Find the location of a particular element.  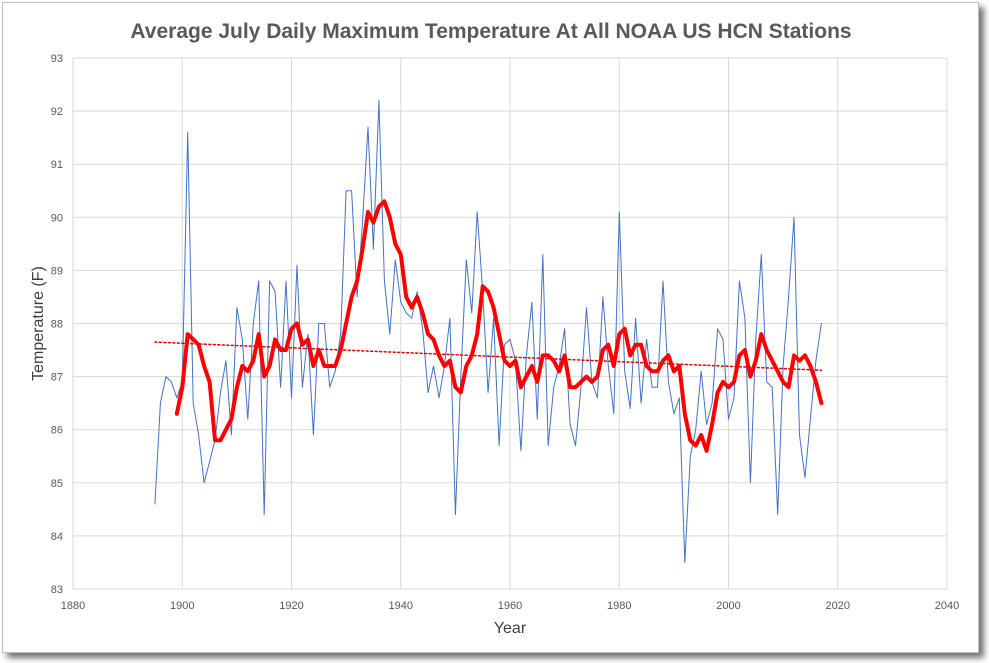

x-tick-label: 1940 is located at coordinates (401, 606).